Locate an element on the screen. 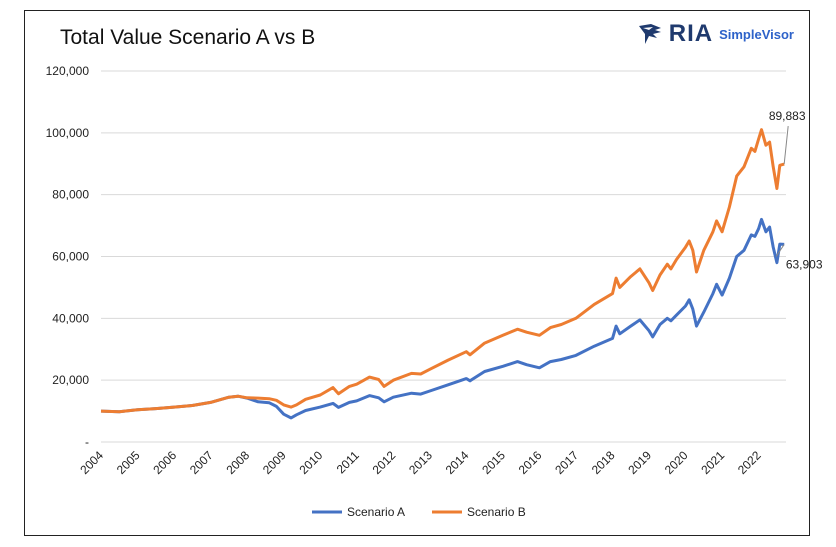 The width and height of the screenshot is (836, 547). chart-title: Total Value Scenario A vs B is located at coordinates (188, 37).